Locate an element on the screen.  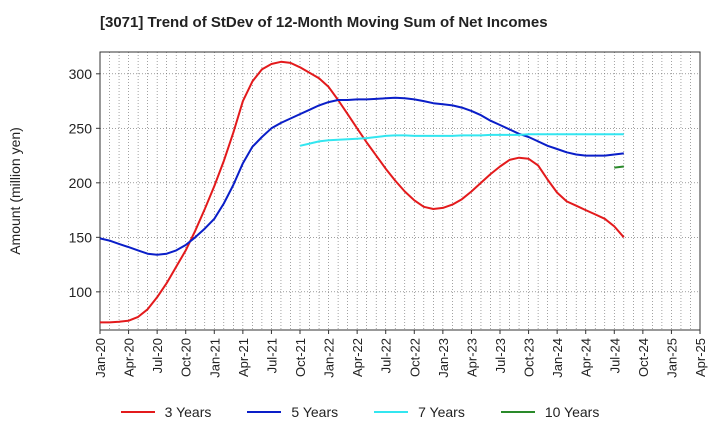
x-tick-label: Jul-23 is located at coordinates (500, 355).